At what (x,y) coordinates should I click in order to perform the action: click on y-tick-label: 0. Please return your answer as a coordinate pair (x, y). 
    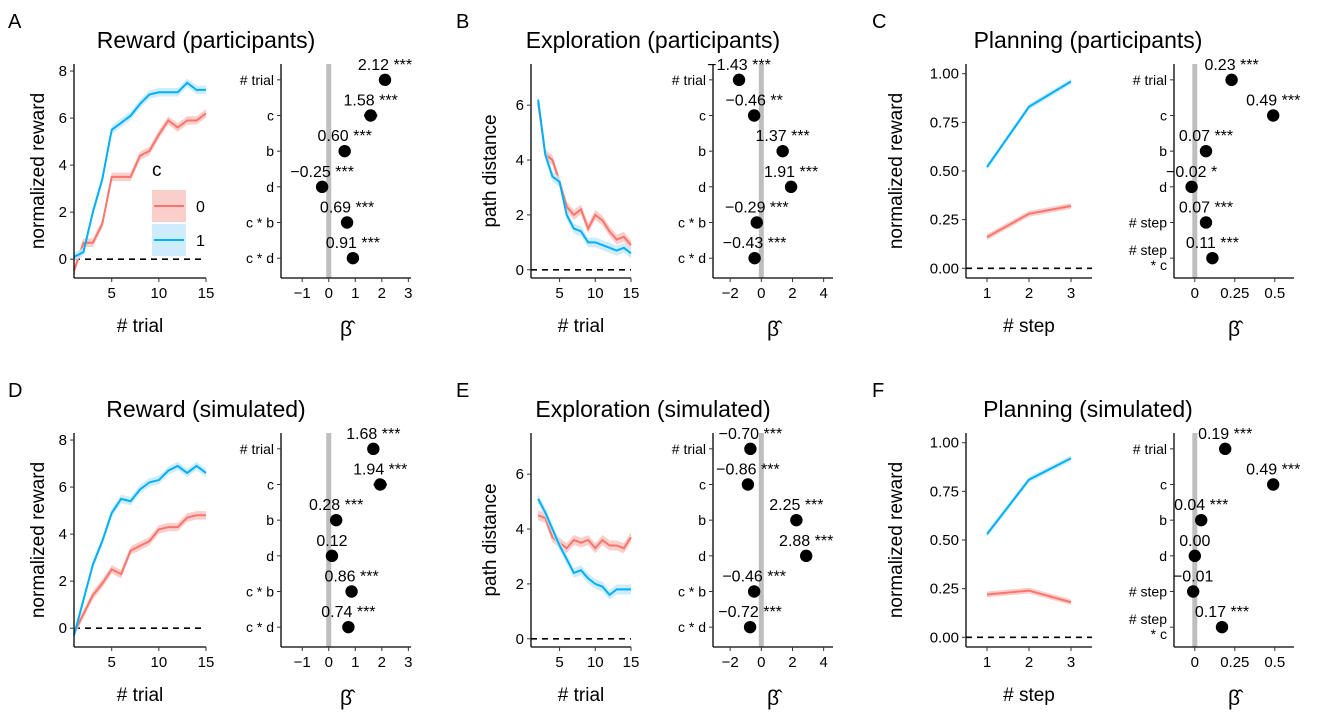
    Looking at the image, I should click on (63, 259).